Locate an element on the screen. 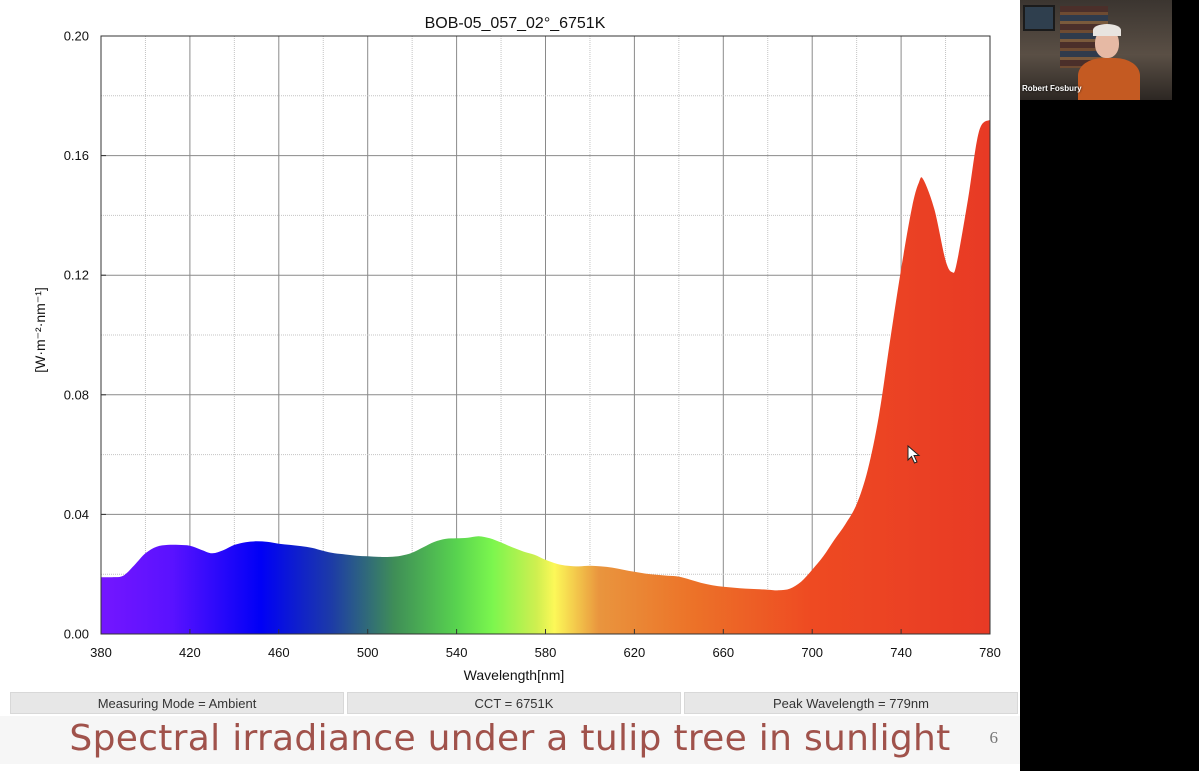 This screenshot has width=1199, height=771. cct-status: CCT = 6751K is located at coordinates (514, 703).